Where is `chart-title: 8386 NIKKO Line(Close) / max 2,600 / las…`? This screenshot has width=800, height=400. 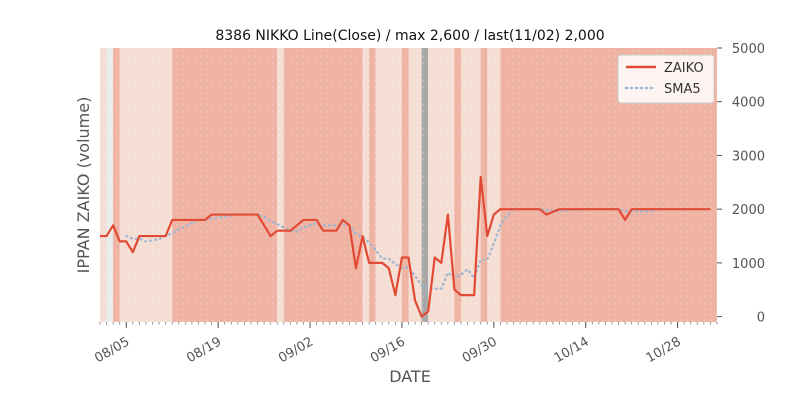 chart-title: 8386 NIKKO Line(Close) / max 2,600 / las… is located at coordinates (409, 36).